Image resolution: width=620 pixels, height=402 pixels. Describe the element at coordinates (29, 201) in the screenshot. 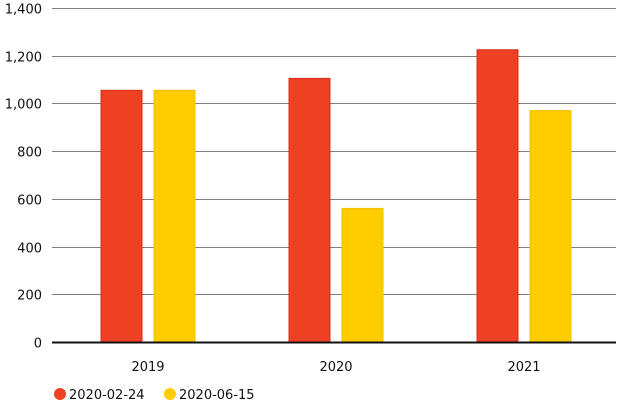

I see `y-tick-label-3: 600` at that location.